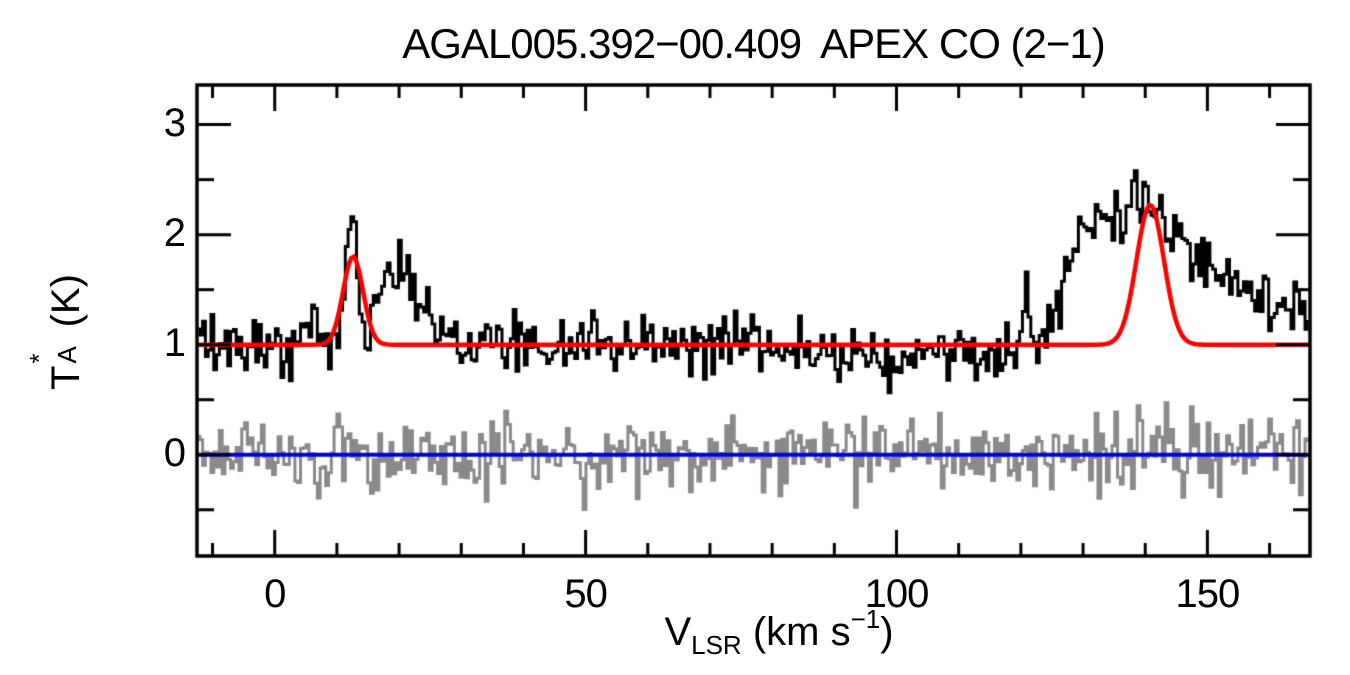 This screenshot has width=1350, height=675. I want to click on plot-title: AGAL005.392−00.409 APEX CO (2−1), so click(754, 43).